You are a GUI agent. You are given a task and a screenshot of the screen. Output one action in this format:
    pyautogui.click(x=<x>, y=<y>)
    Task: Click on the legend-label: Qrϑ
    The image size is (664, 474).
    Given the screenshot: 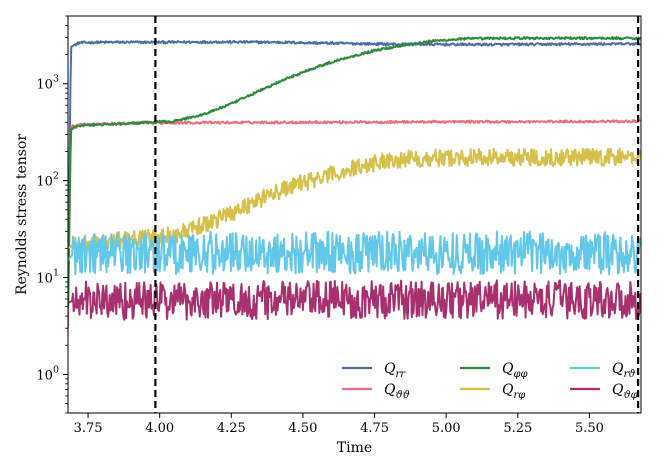 What is the action you would take?
    pyautogui.click(x=623, y=370)
    